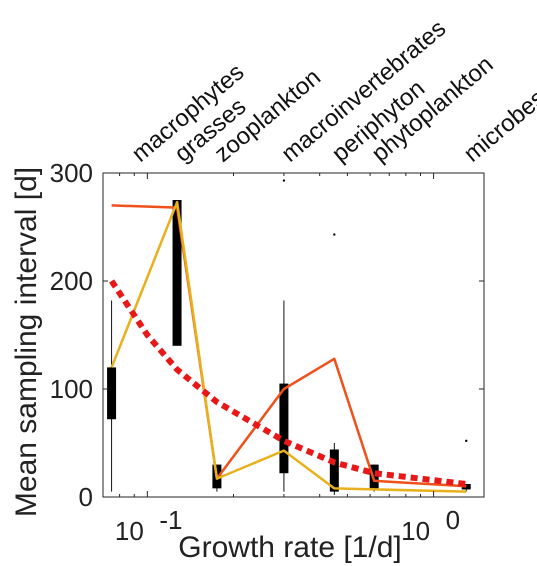 This screenshot has height=566, width=537. I want to click on y-tick-label: 0, so click(86, 497).